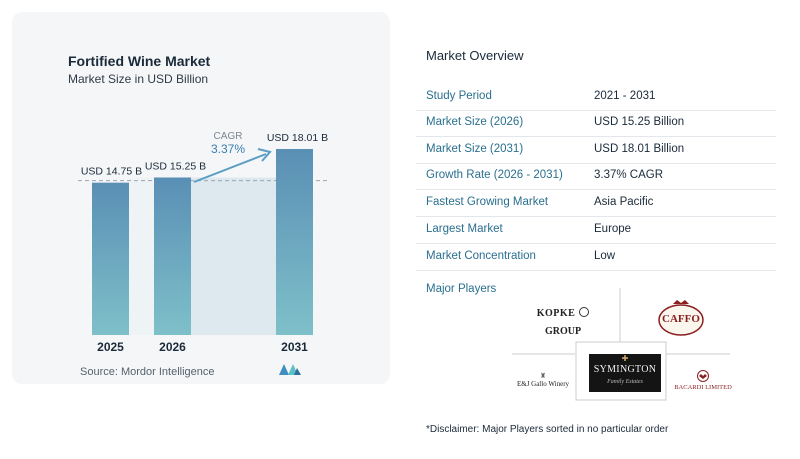 The image size is (800, 459). What do you see at coordinates (464, 229) in the screenshot?
I see `overview-label: Largest Market` at bounding box center [464, 229].